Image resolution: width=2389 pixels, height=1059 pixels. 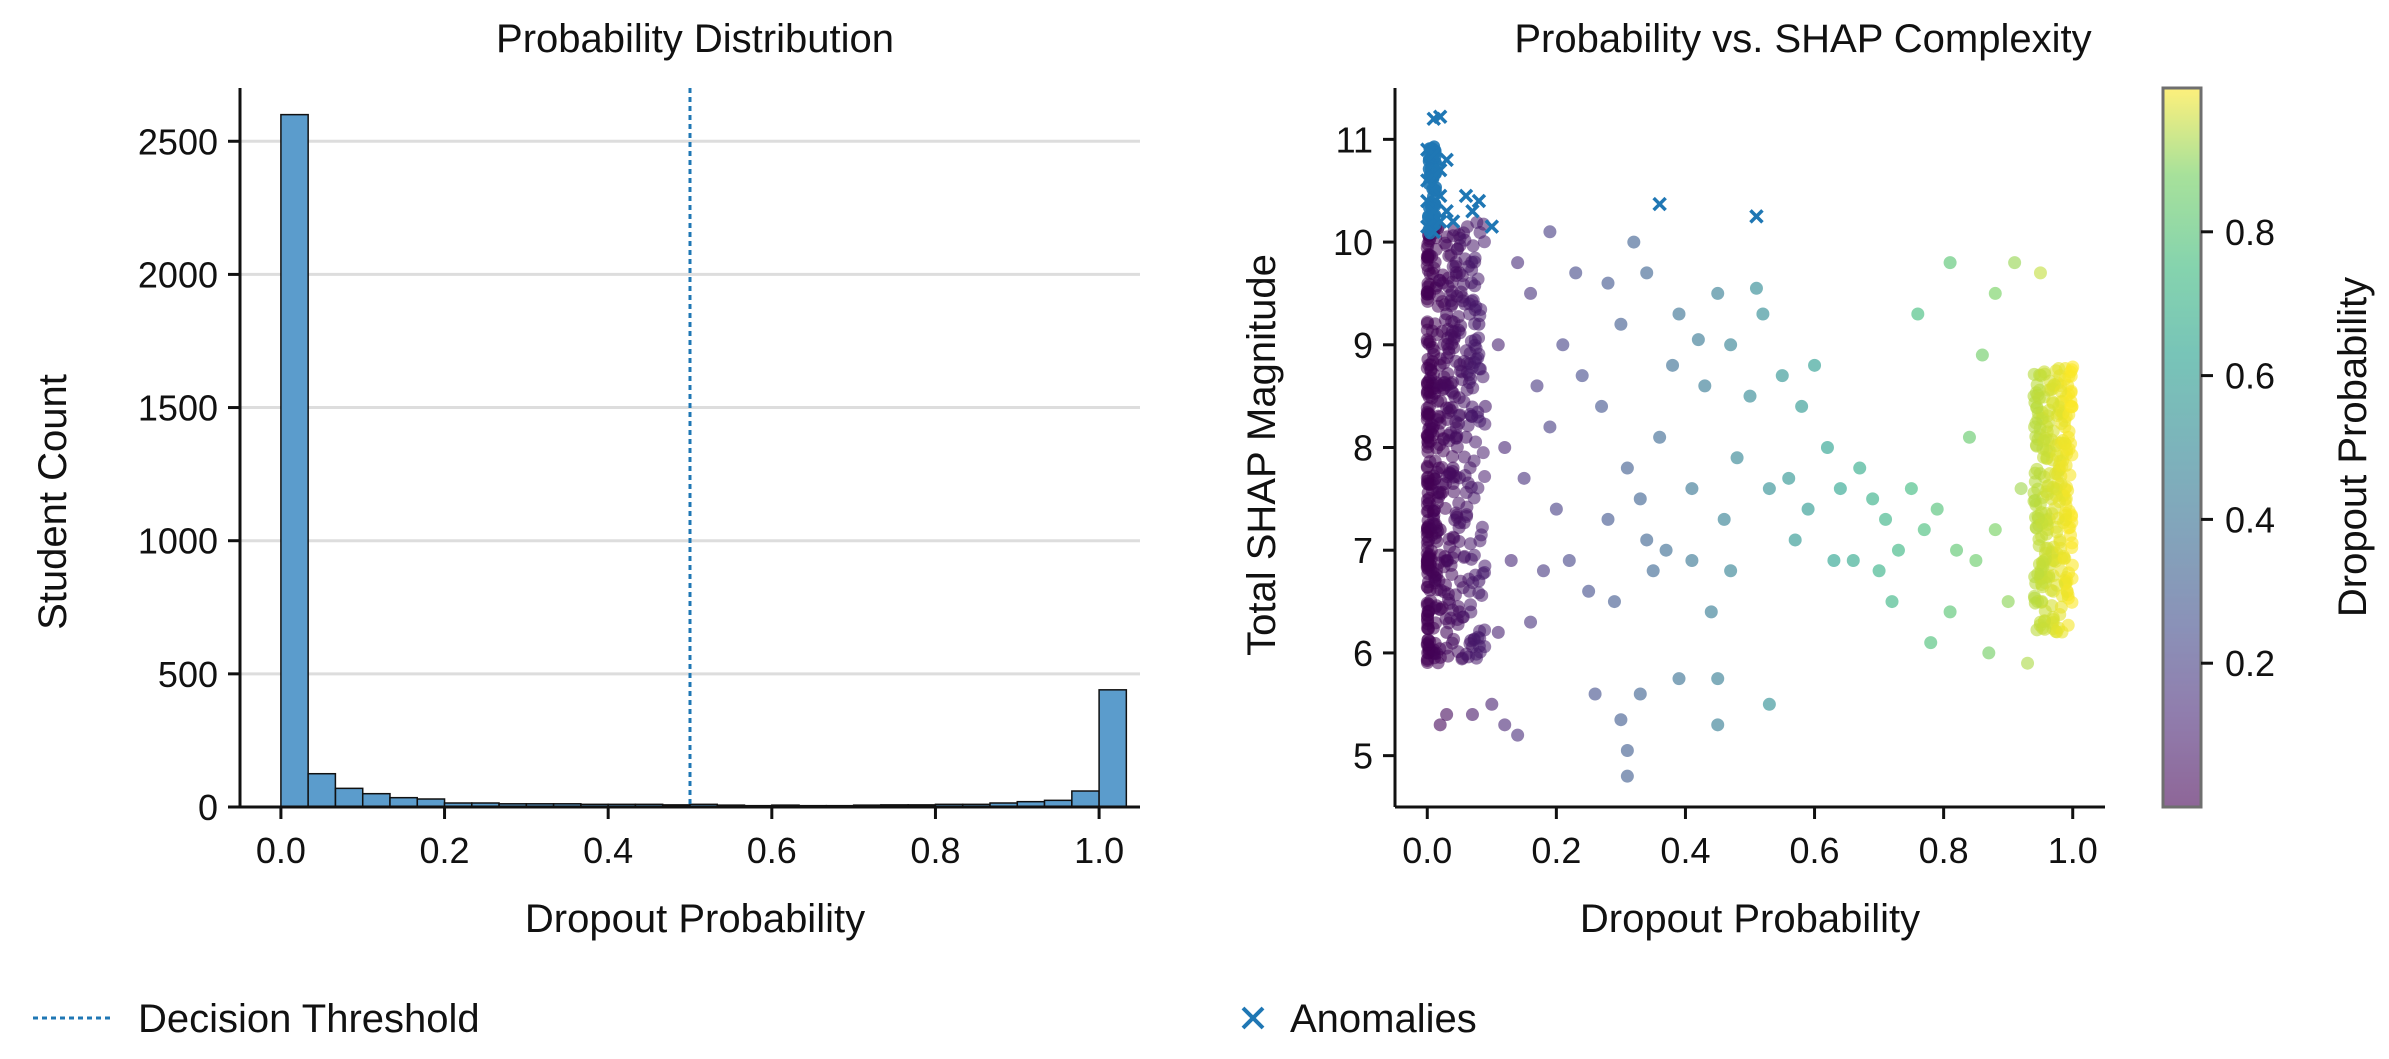 What do you see at coordinates (1750, 919) in the screenshot?
I see `scatter-x-label: Dropout Probability` at bounding box center [1750, 919].